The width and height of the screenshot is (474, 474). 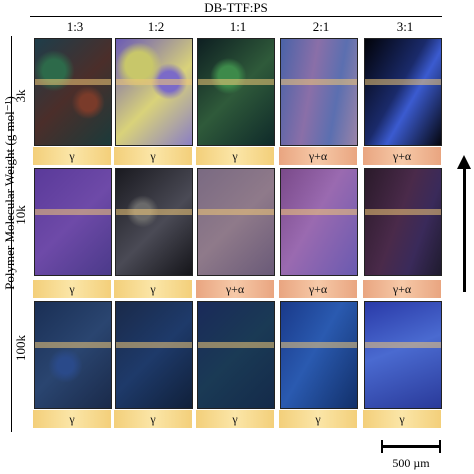 What do you see at coordinates (318, 156) in the screenshot?
I see `phase-3k-2-1: γ+α` at bounding box center [318, 156].